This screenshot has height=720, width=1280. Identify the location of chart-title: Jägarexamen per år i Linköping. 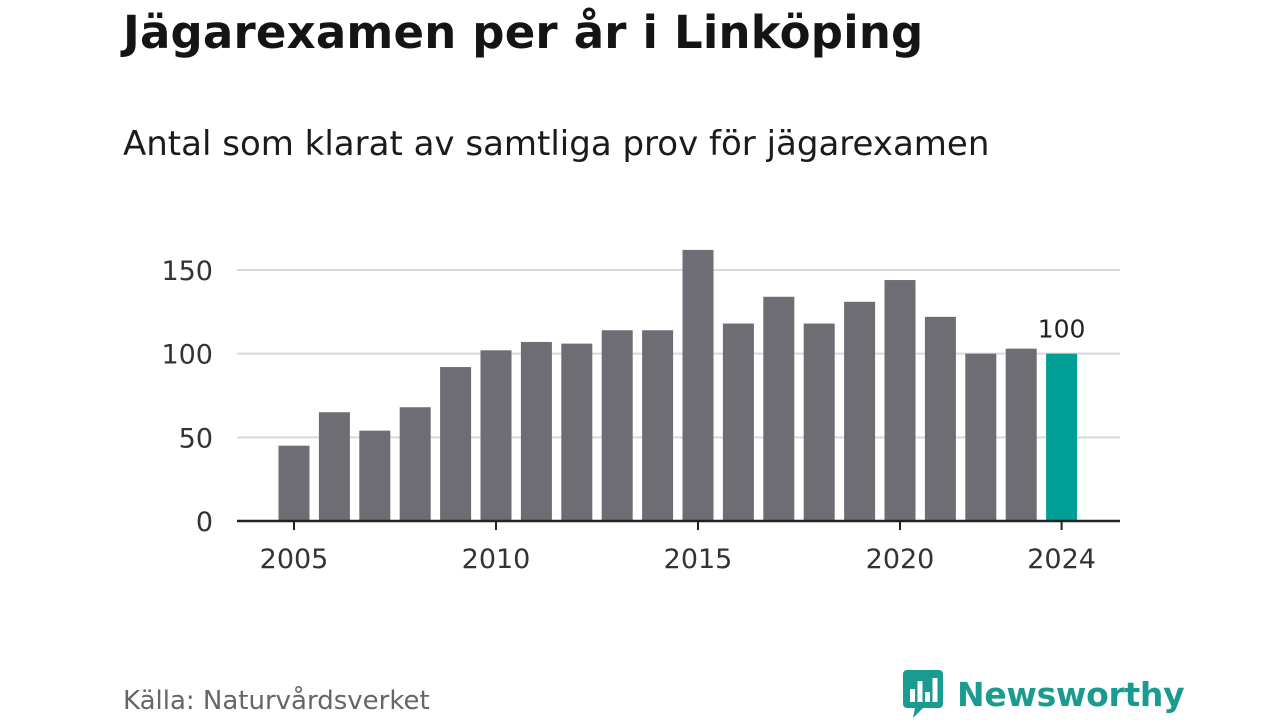
(523, 32).